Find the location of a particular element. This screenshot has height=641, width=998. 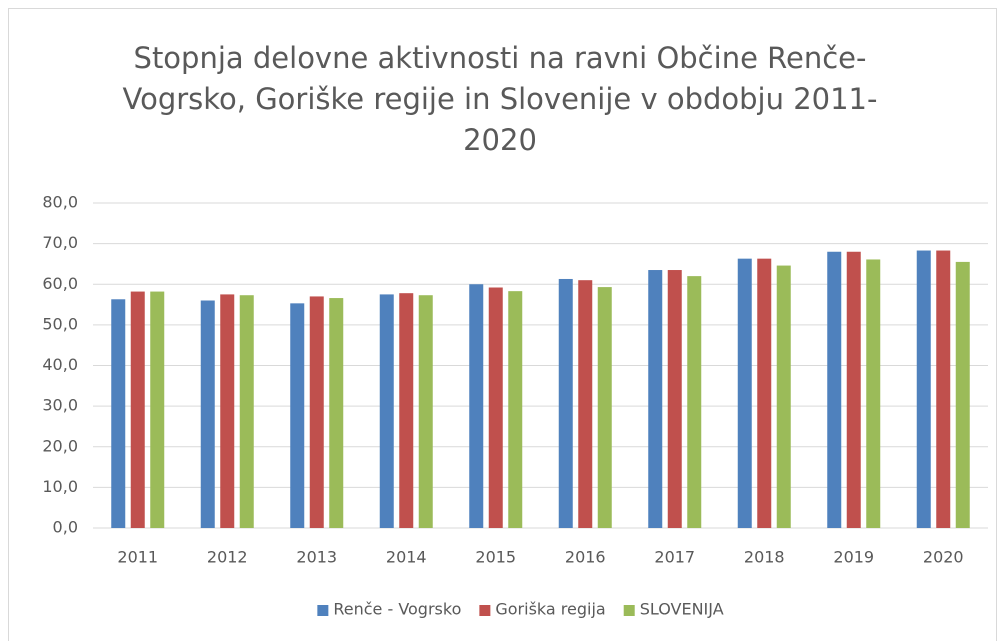

y-tick-label: 40,0 is located at coordinates (60, 364).